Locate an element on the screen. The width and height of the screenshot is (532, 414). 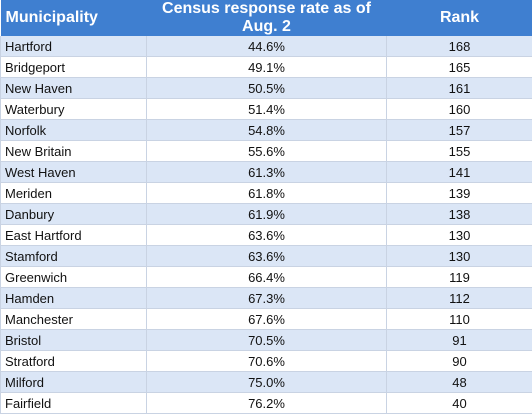
column-header-response-rate: Census response rate as of Aug. 2 is located at coordinates (267, 18).